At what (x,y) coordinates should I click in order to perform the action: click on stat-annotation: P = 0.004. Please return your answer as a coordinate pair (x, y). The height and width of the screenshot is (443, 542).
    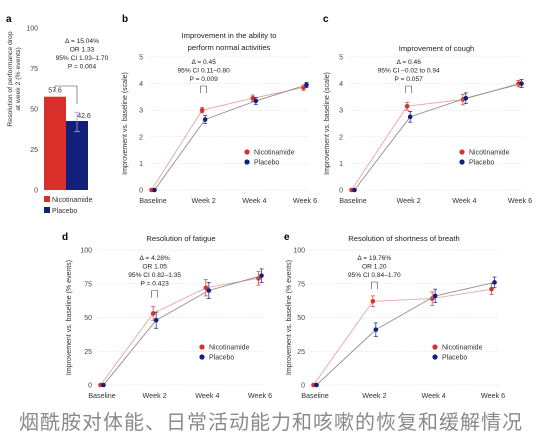
    Looking at the image, I should click on (82, 67).